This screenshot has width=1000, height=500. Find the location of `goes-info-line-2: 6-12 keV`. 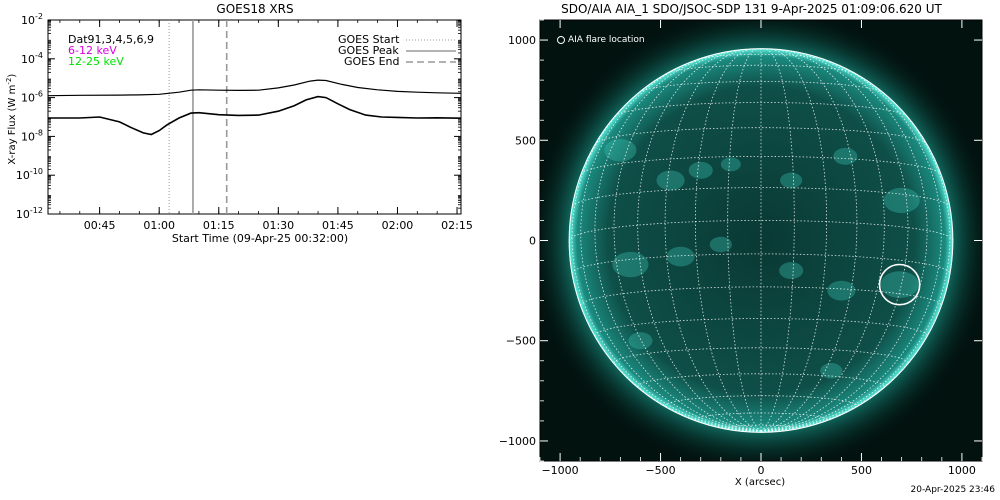

goes-info-line-2: 6-12 keV is located at coordinates (92, 50).